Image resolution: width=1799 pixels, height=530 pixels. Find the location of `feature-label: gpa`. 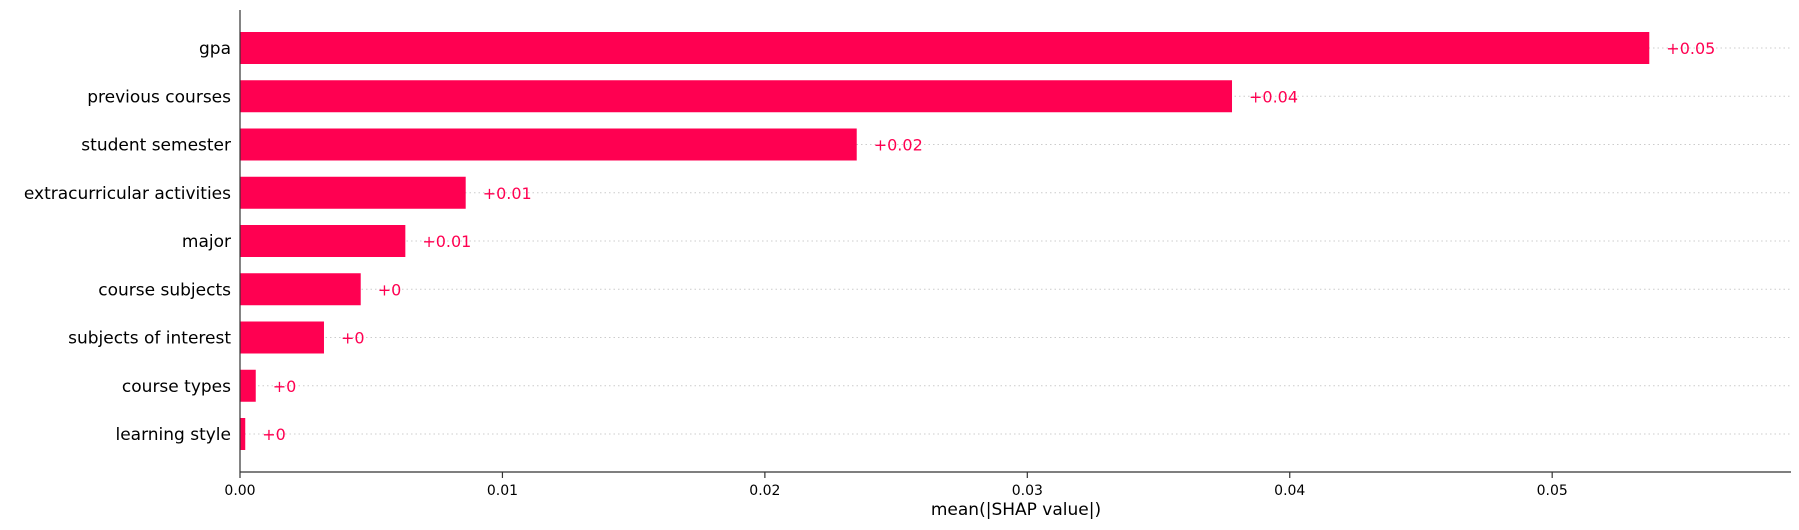

feature-label: gpa is located at coordinates (215, 49).